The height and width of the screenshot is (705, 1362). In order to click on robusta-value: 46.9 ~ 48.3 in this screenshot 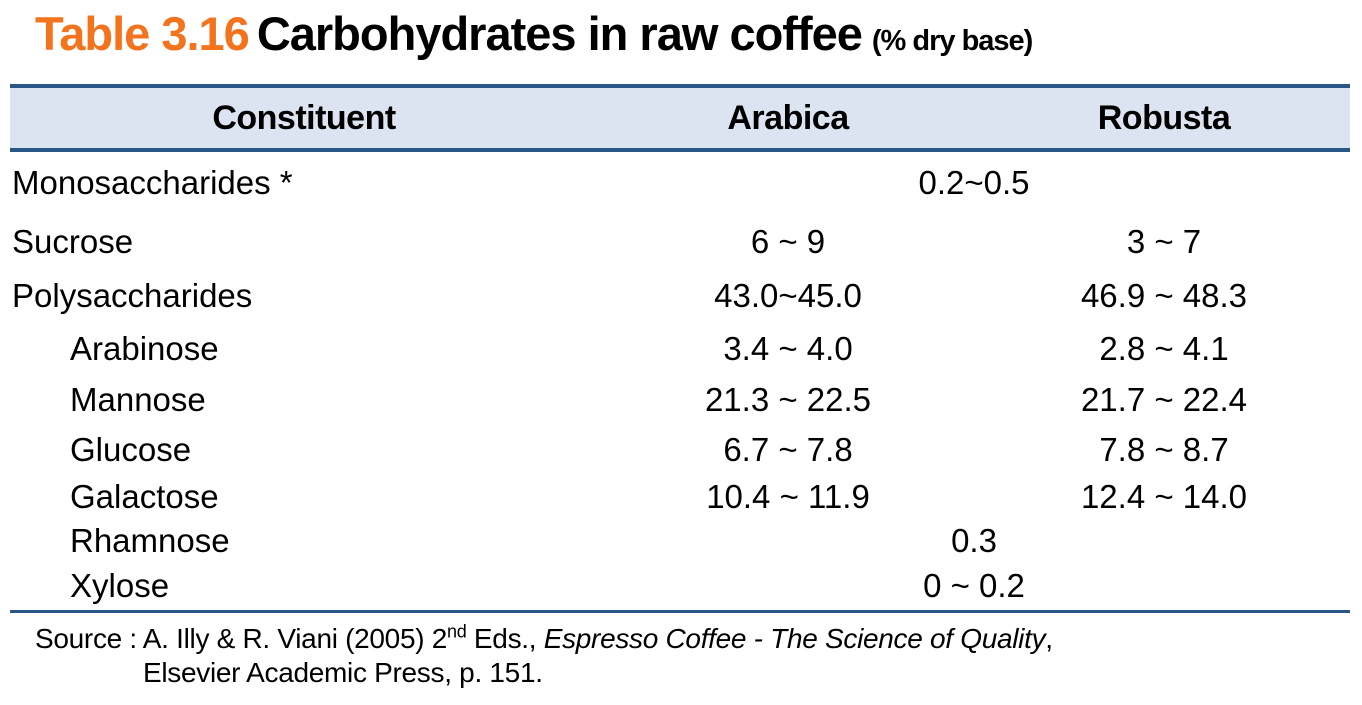, I will do `click(1164, 295)`.